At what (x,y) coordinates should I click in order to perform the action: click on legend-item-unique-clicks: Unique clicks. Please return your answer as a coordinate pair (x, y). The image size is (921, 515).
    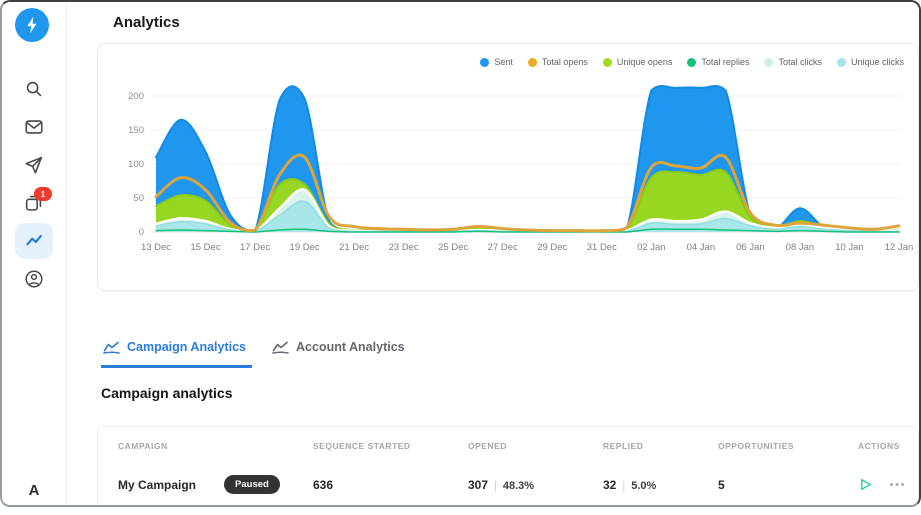
    Looking at the image, I should click on (870, 62).